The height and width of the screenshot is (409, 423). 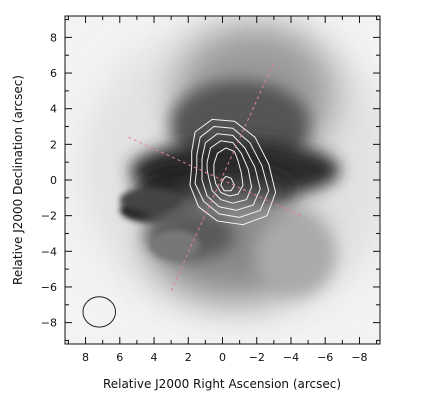 I want to click on y-tick-label: −6, so click(x=49, y=287).